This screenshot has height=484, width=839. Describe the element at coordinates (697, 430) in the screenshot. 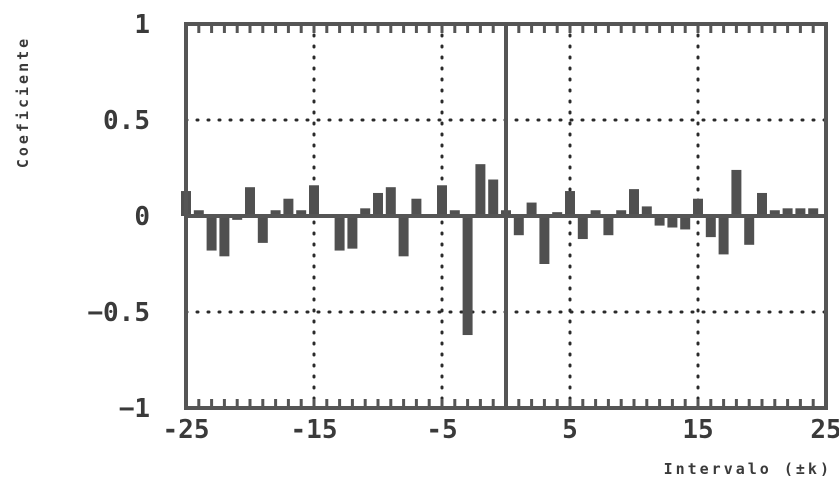

I see `x-tick-label: 15` at that location.